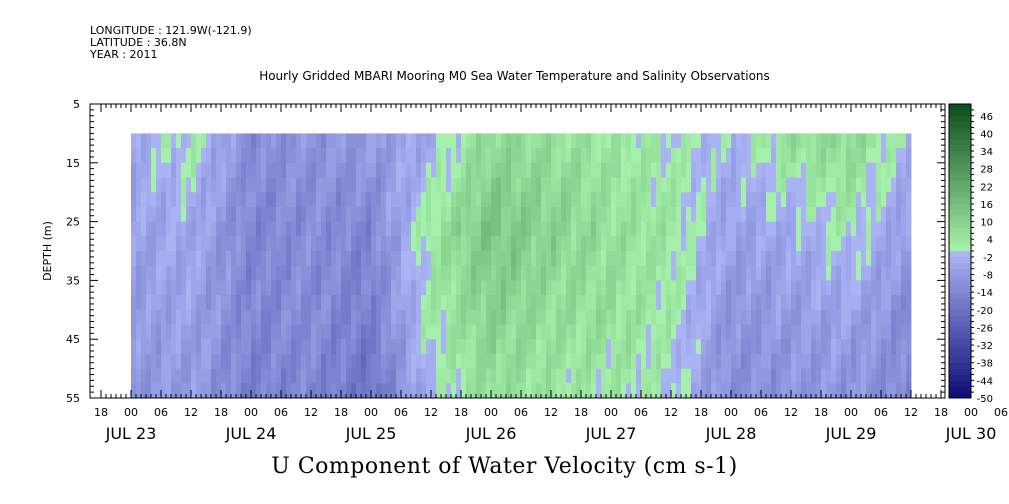 This screenshot has height=504, width=1009. I want to click on colorbar-swatch, so click(960, 177).